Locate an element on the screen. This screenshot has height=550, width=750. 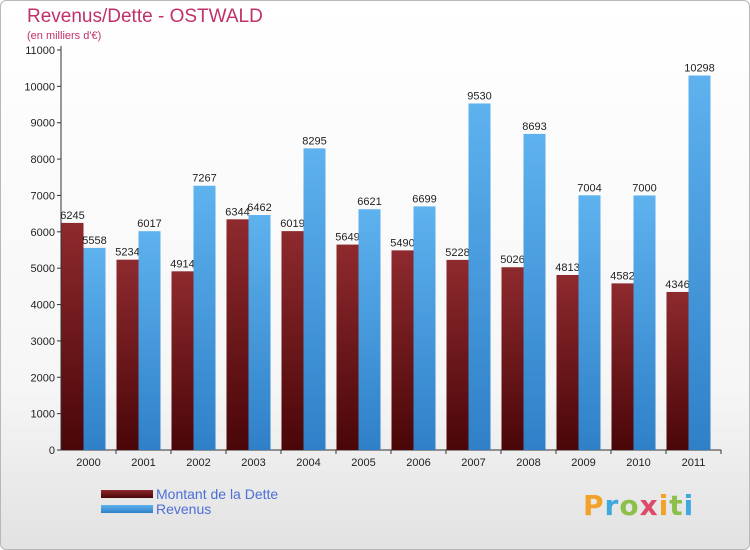
x-tick-label: 2011 is located at coordinates (694, 463).